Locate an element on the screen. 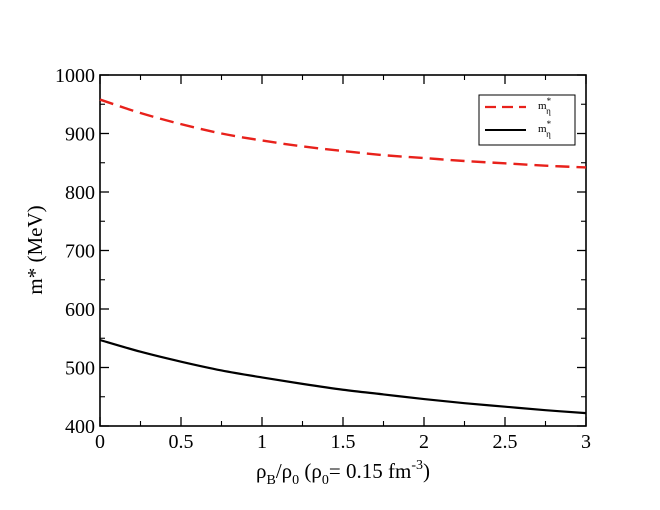  x-tick-label: 3 is located at coordinates (586, 442).